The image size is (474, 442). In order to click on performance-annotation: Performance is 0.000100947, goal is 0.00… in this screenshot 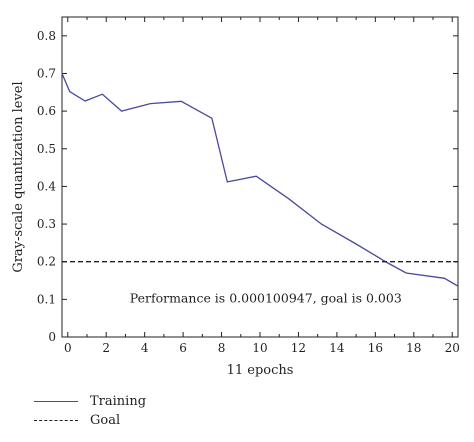, I will do `click(266, 297)`.